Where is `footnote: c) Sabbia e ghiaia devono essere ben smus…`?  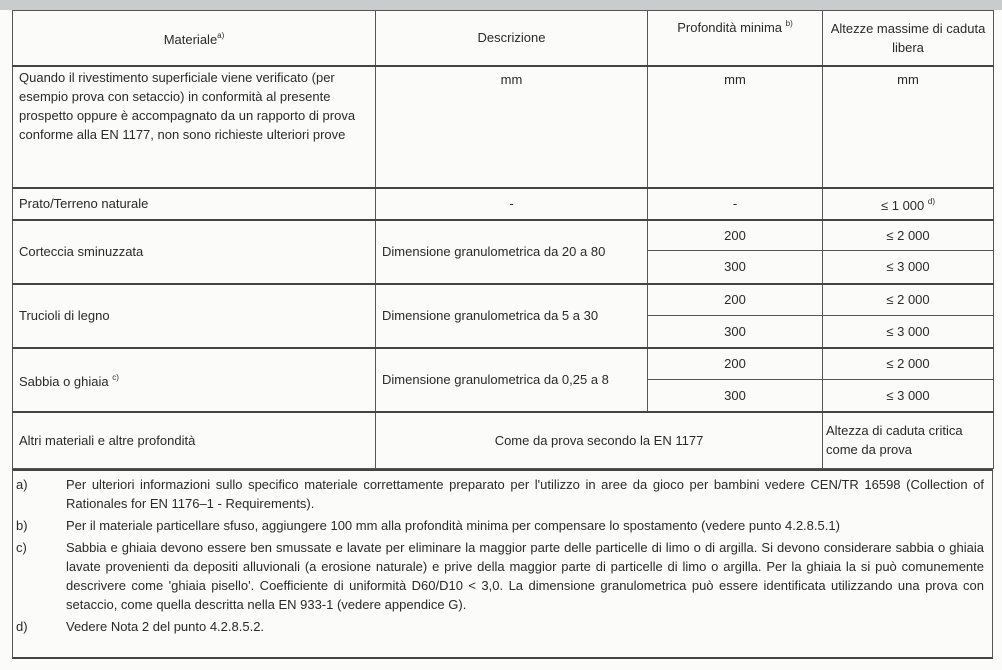
footnote: c) Sabbia e ghiaia devono essere ben smus… is located at coordinates (502, 576).